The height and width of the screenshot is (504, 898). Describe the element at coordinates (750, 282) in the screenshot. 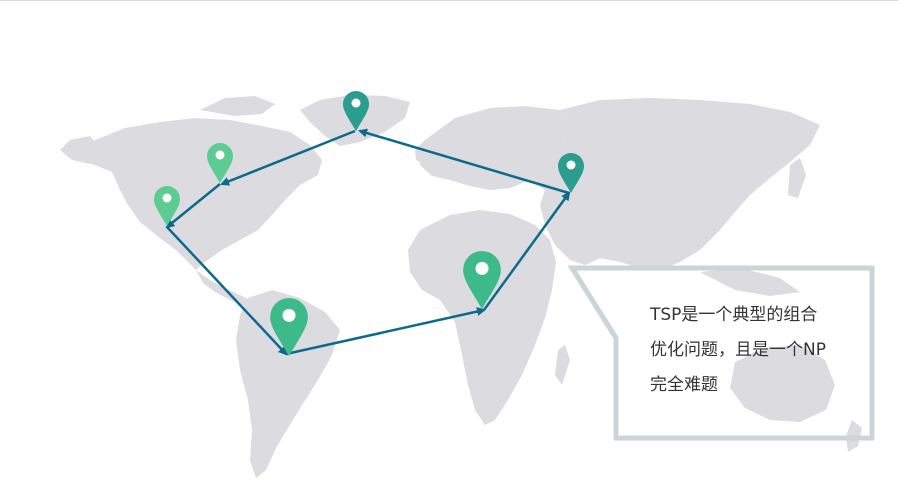

I see `southeast-asia-islands-landmass` at that location.